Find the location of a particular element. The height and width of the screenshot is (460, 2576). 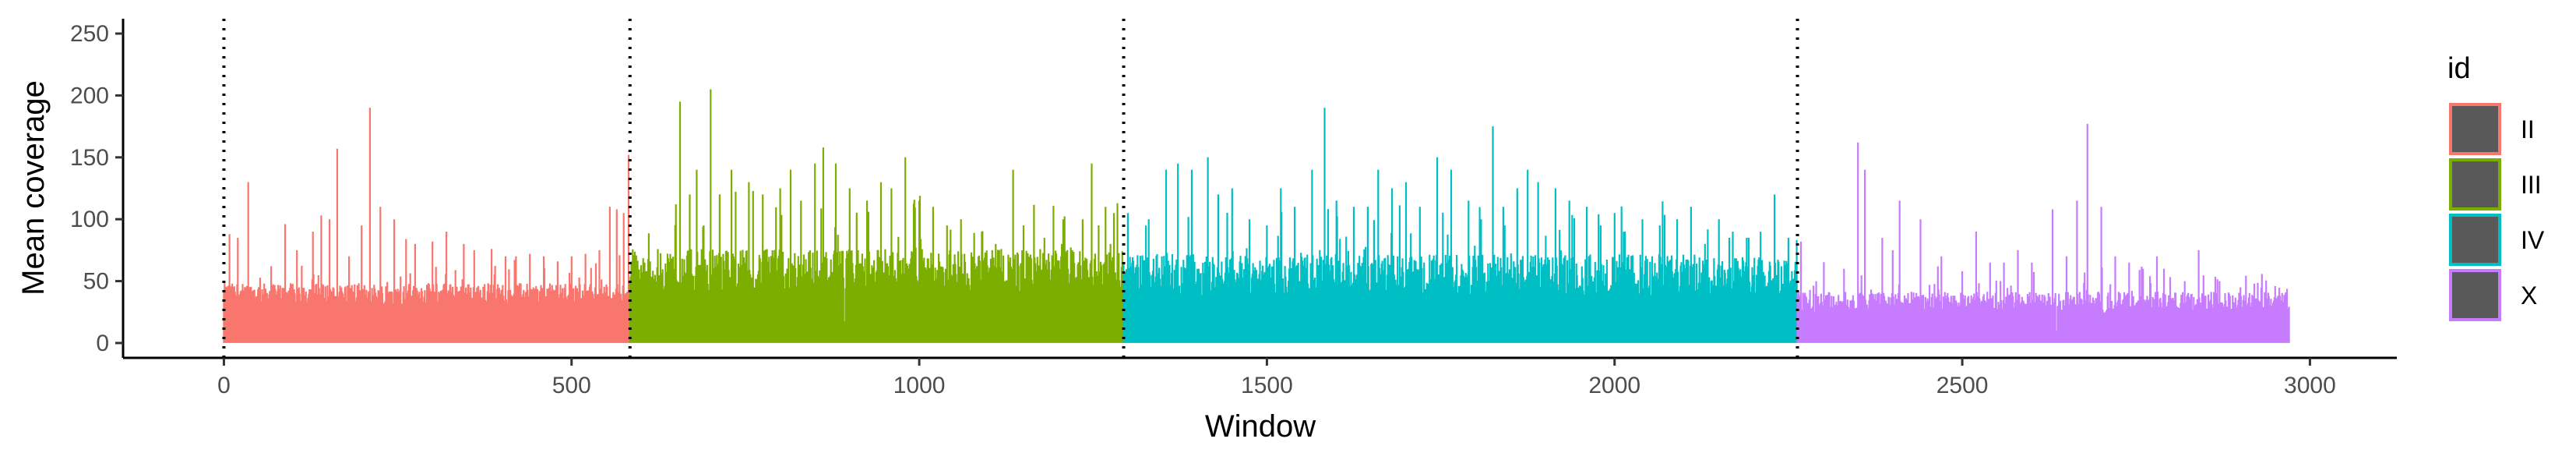

x-ticks: 0 500 1000 1500 2000 2500 3000 is located at coordinates (1276, 378).